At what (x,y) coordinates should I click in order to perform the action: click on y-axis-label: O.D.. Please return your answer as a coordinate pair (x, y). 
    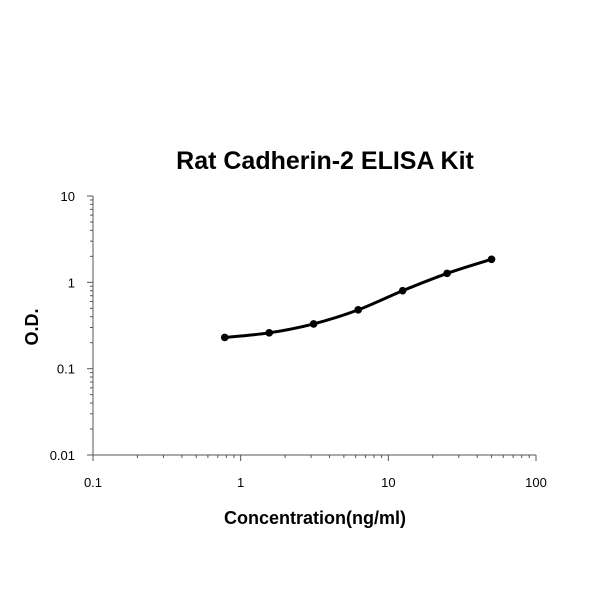
    Looking at the image, I should click on (32, 326).